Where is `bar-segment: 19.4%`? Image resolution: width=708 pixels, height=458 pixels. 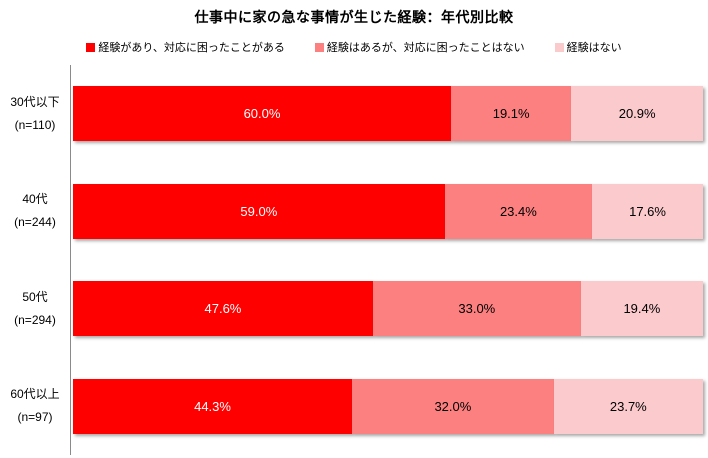
bar-segment: 19.4% is located at coordinates (641, 309).